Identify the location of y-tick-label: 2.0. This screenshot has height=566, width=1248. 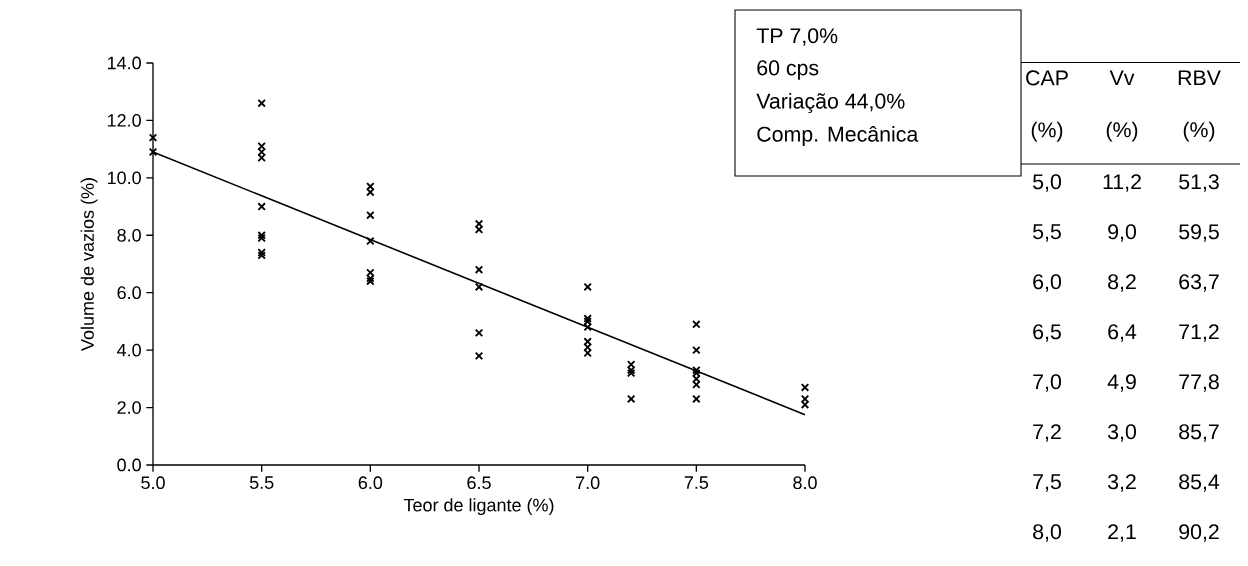
(129, 407).